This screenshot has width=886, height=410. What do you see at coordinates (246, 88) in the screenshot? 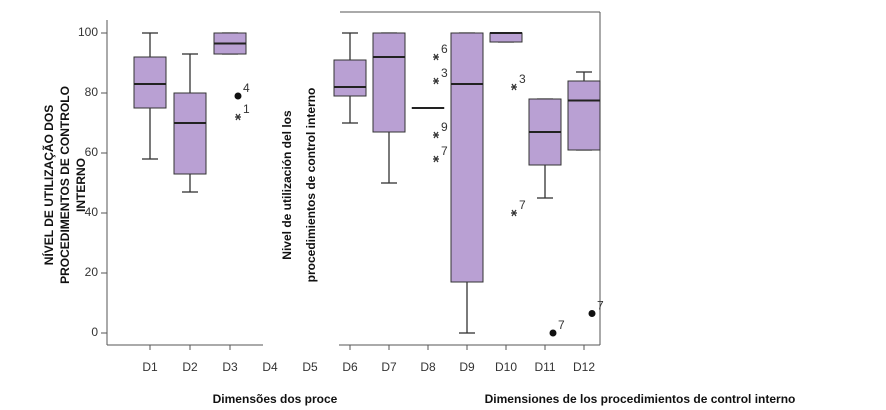
I see `outlier-label: 4` at bounding box center [246, 88].